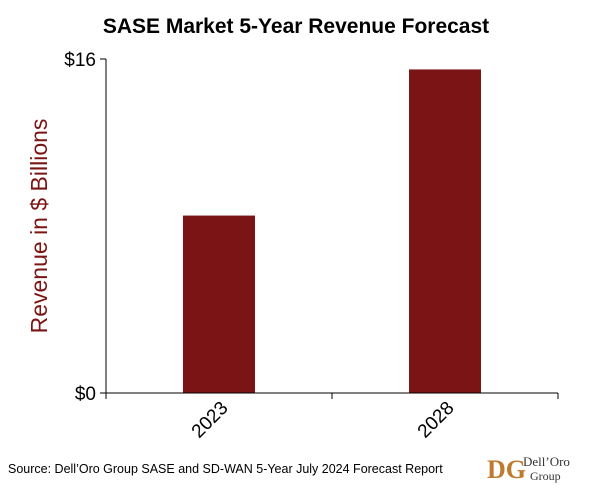 This screenshot has height=495, width=600. I want to click on bar-2023, so click(219, 304).